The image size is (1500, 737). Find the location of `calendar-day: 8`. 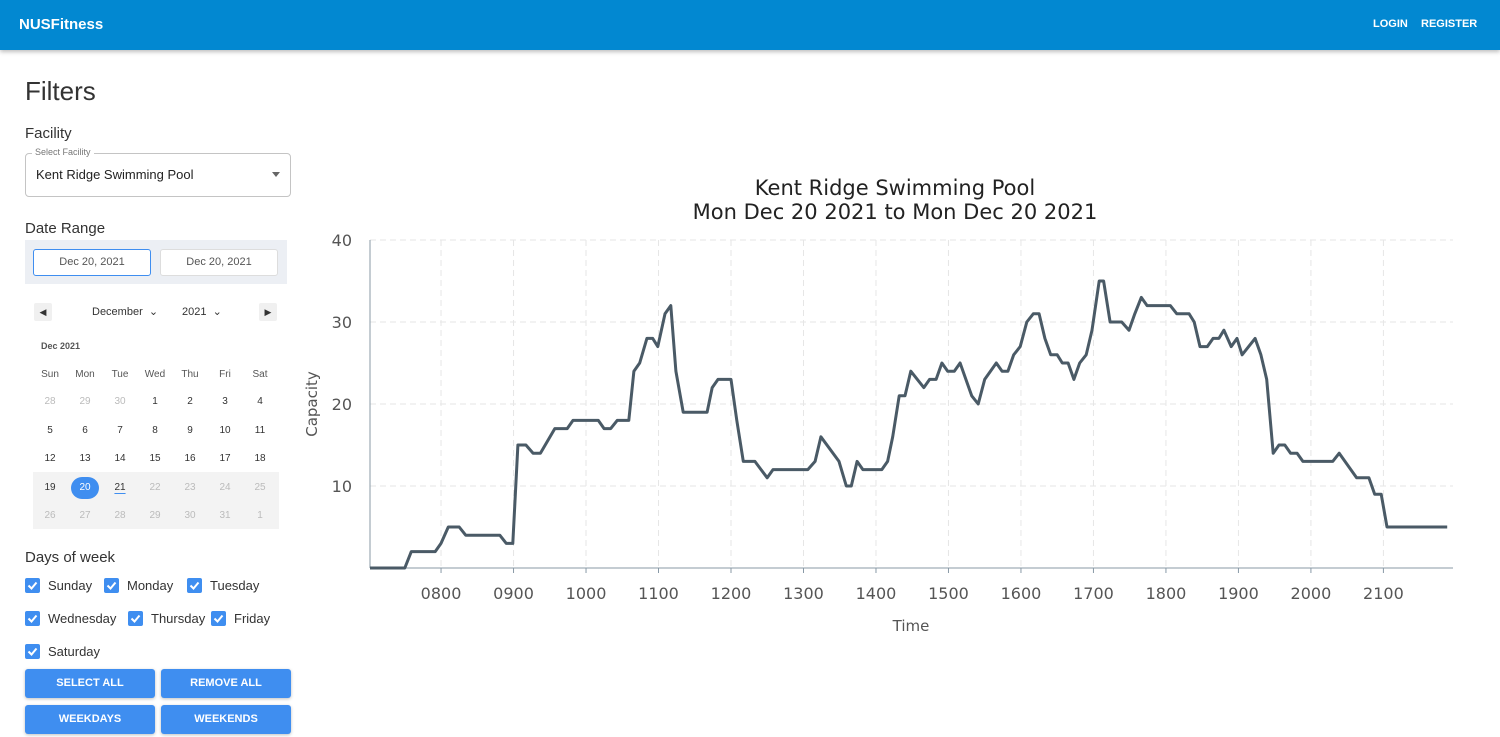

calendar-day: 8 is located at coordinates (155, 430).